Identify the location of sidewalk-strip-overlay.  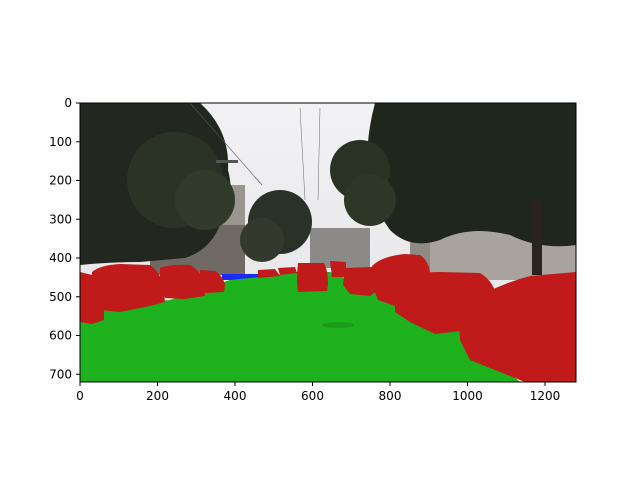
(242, 277).